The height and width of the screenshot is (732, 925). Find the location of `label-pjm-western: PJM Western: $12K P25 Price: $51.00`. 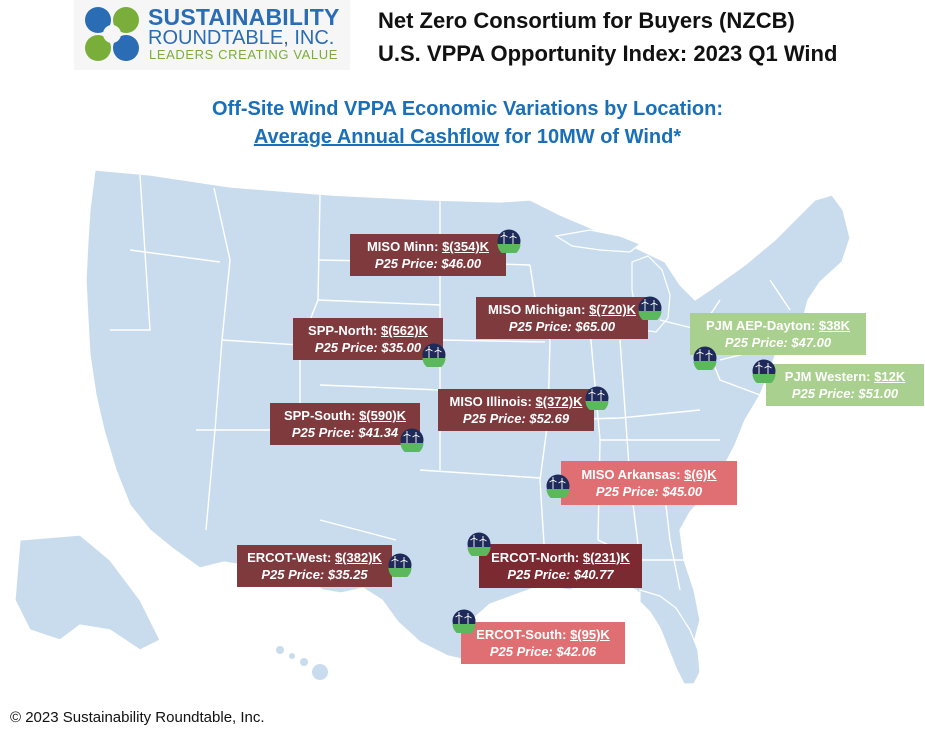

label-pjm-western: PJM Western: $12K P25 Price: $51.00 is located at coordinates (845, 385).